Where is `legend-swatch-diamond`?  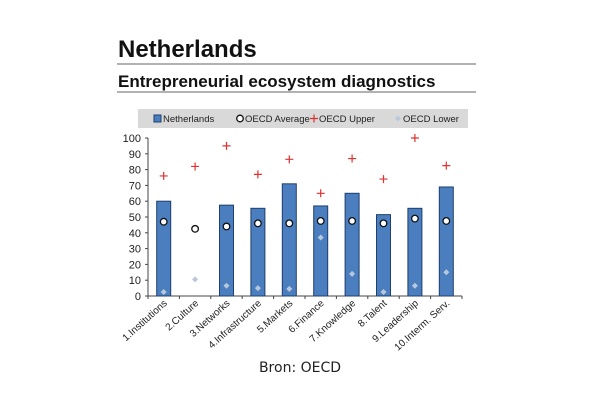 legend-swatch-diamond is located at coordinates (398, 118).